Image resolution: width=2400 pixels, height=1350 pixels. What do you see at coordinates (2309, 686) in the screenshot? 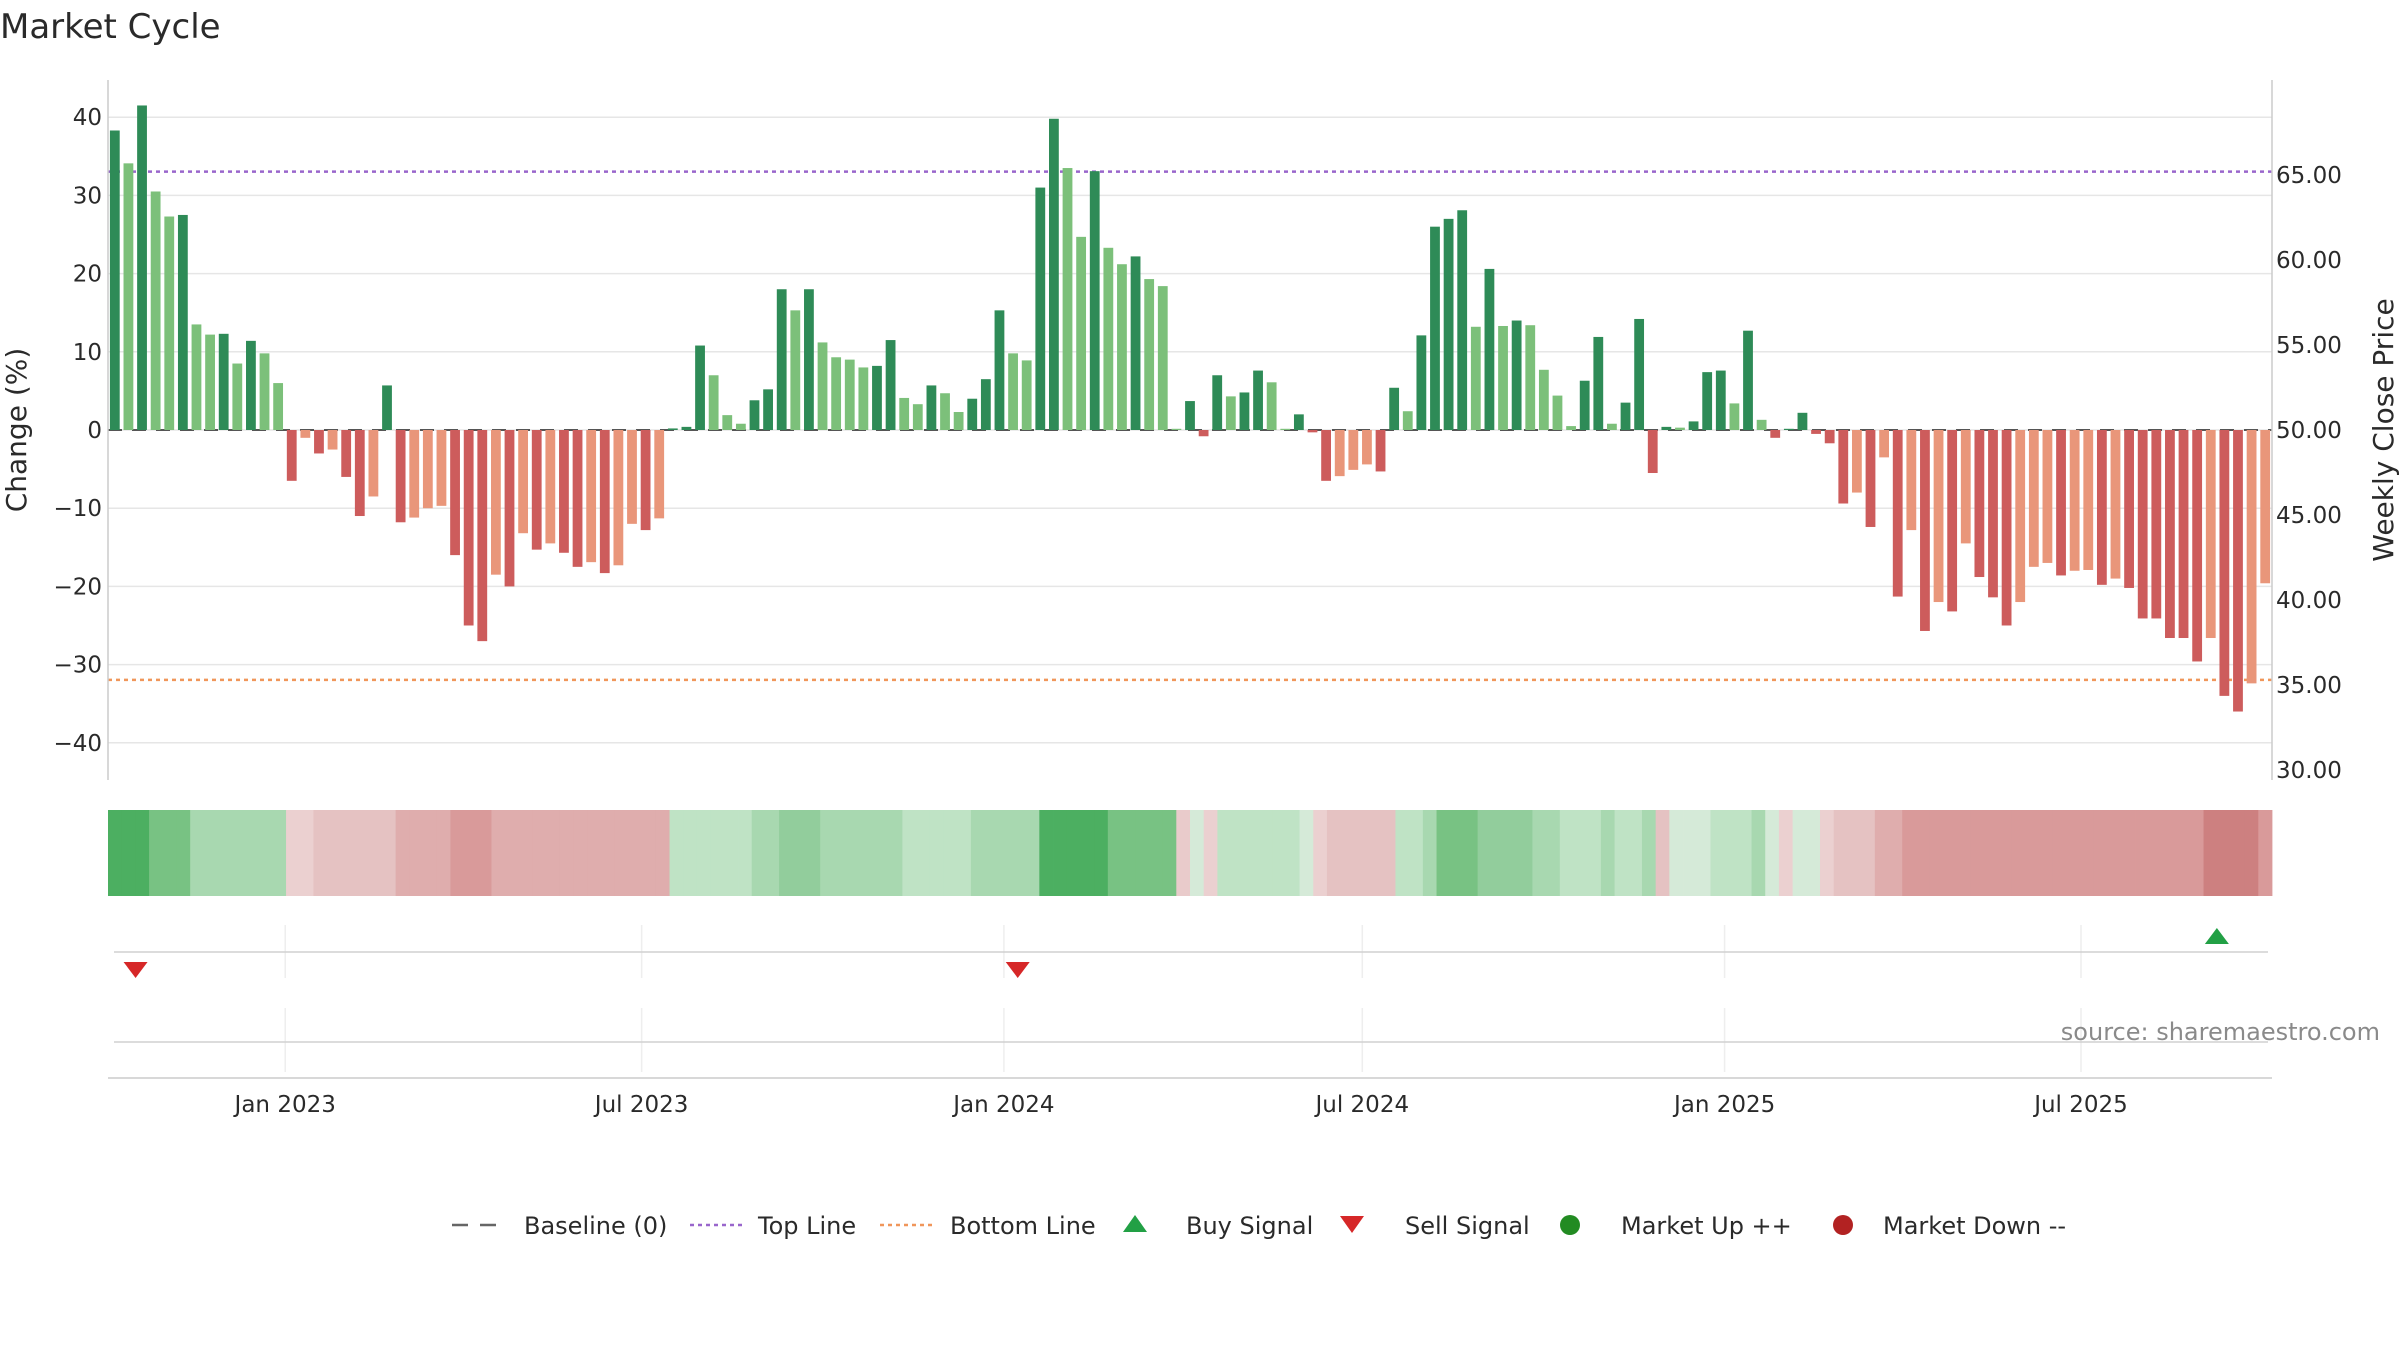
I see `y2-tick-label: 35.00` at bounding box center [2309, 686].